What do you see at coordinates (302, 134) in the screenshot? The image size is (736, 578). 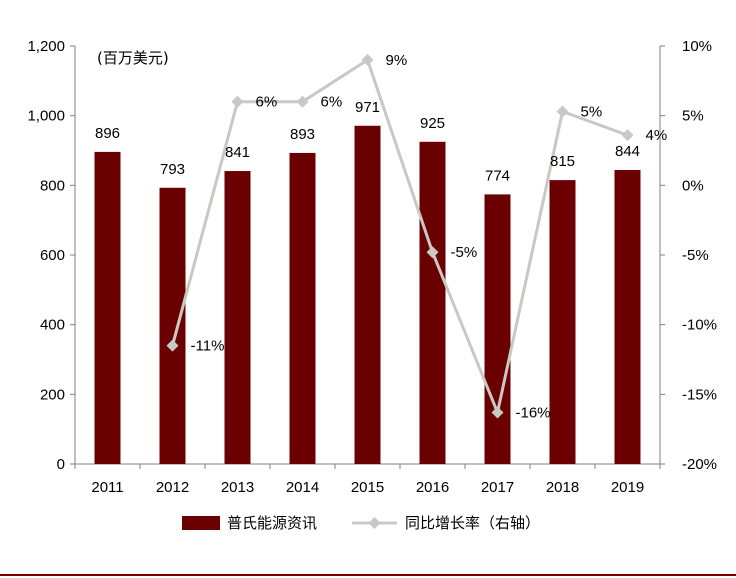 I see `bar-value-label: 893` at bounding box center [302, 134].